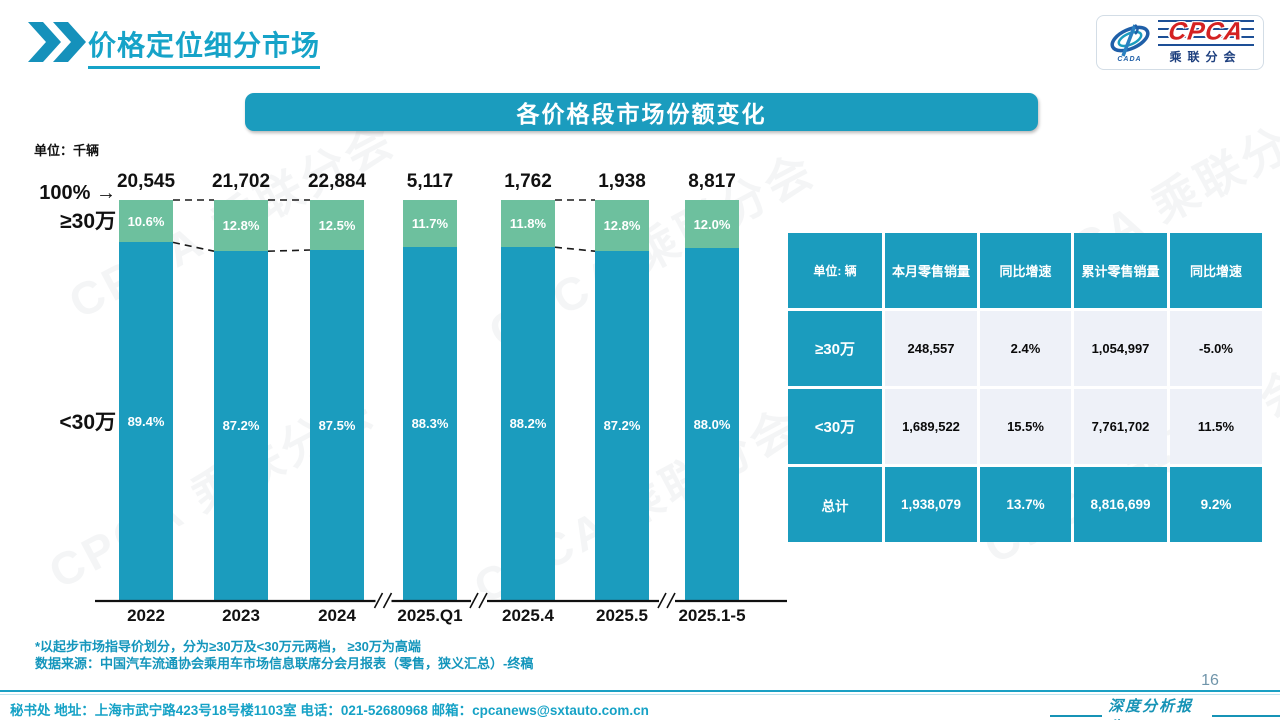  I want to click on segment-pct-label: 88.2%, so click(528, 424).